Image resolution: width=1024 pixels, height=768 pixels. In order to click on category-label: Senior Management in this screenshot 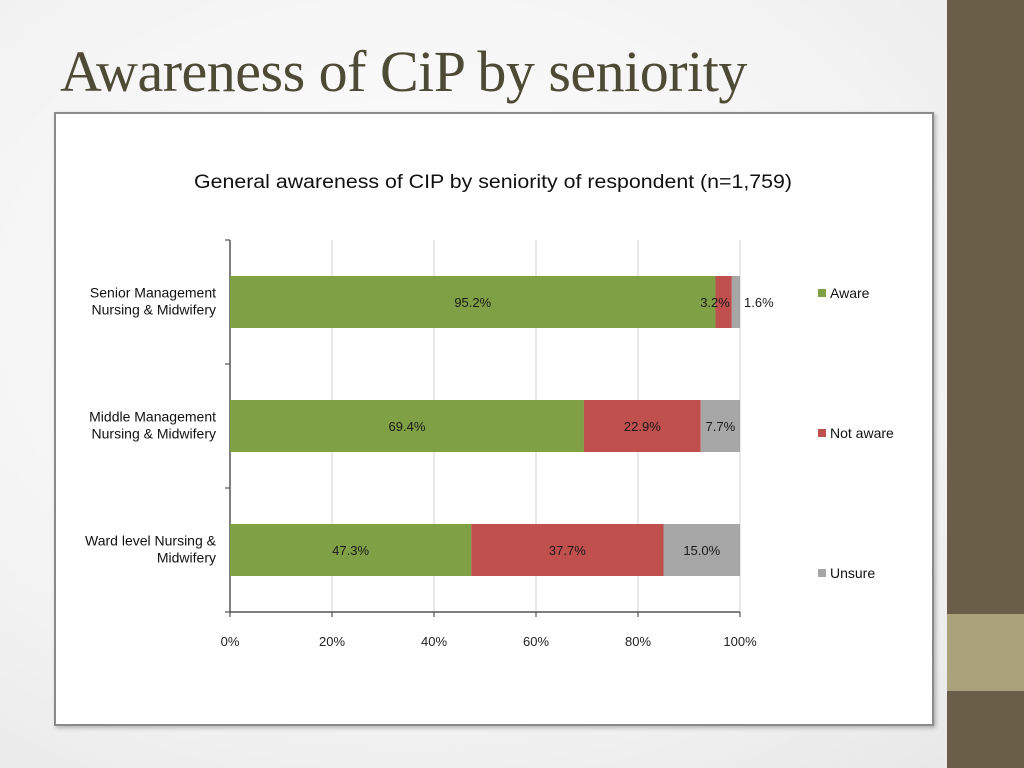, I will do `click(153, 293)`.